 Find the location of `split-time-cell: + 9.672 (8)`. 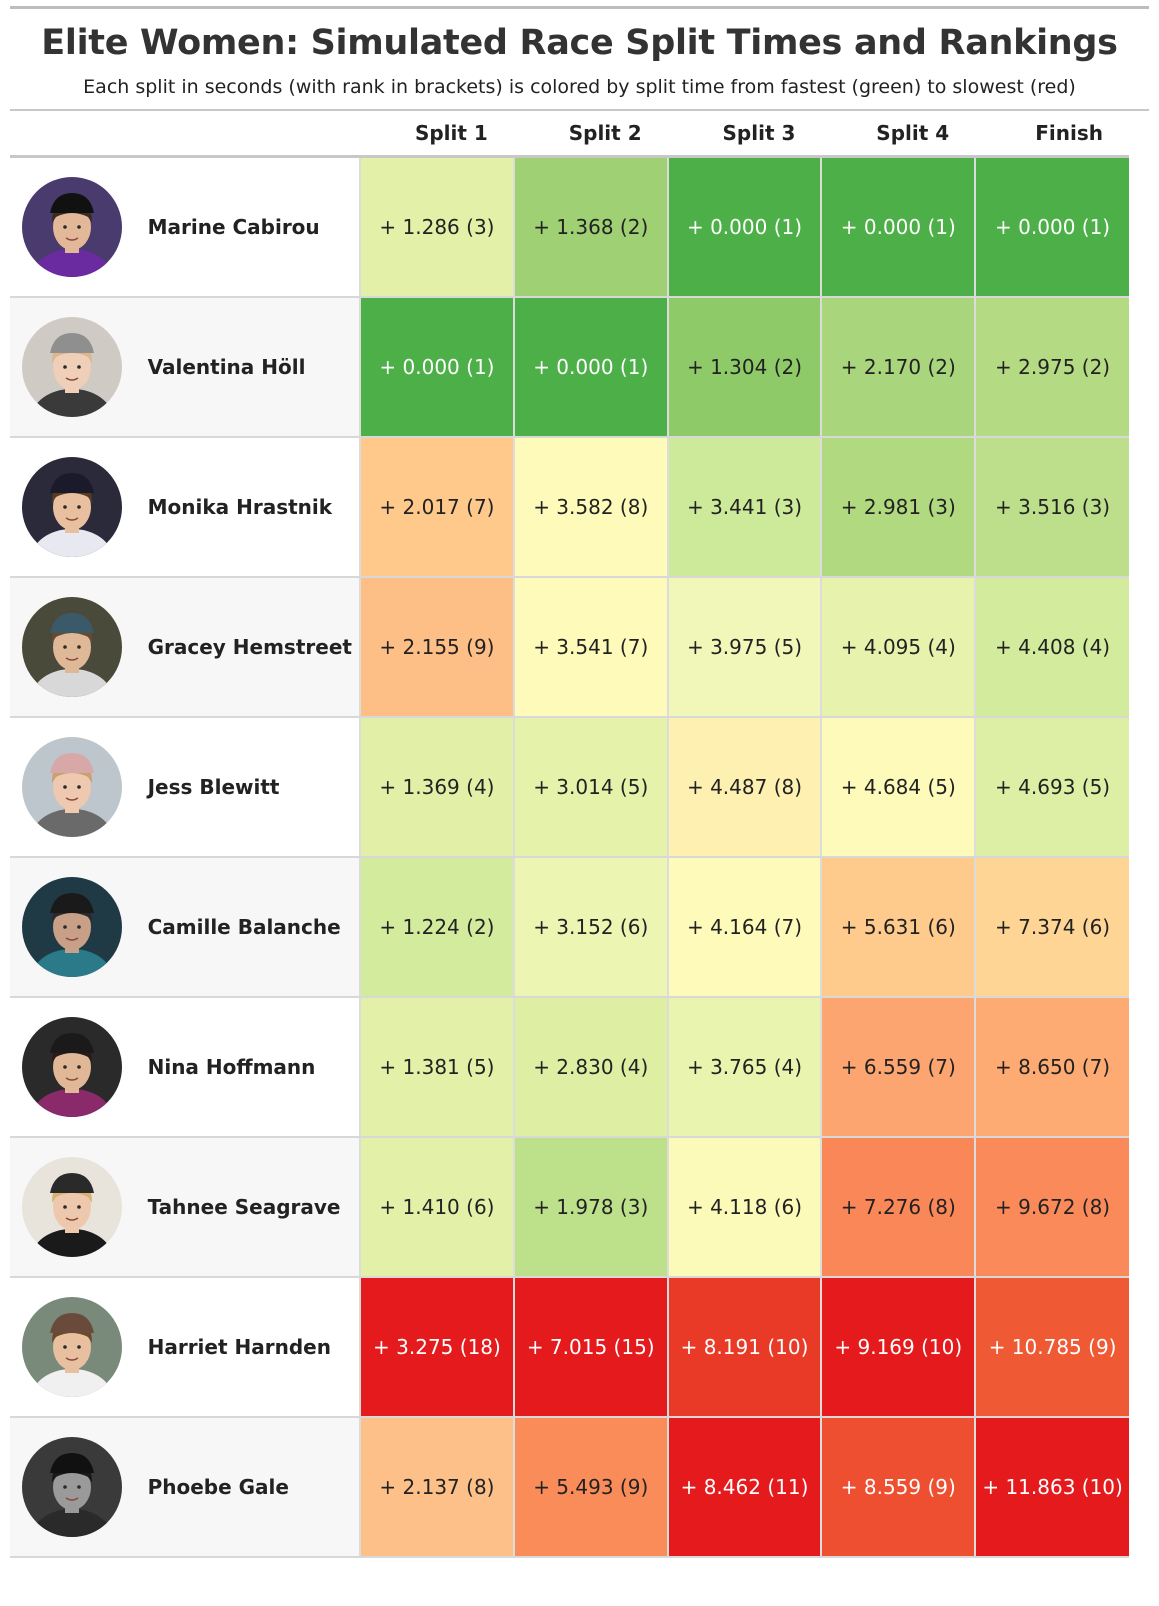

split-time-cell: + 9.672 (8) is located at coordinates (1051, 1207).